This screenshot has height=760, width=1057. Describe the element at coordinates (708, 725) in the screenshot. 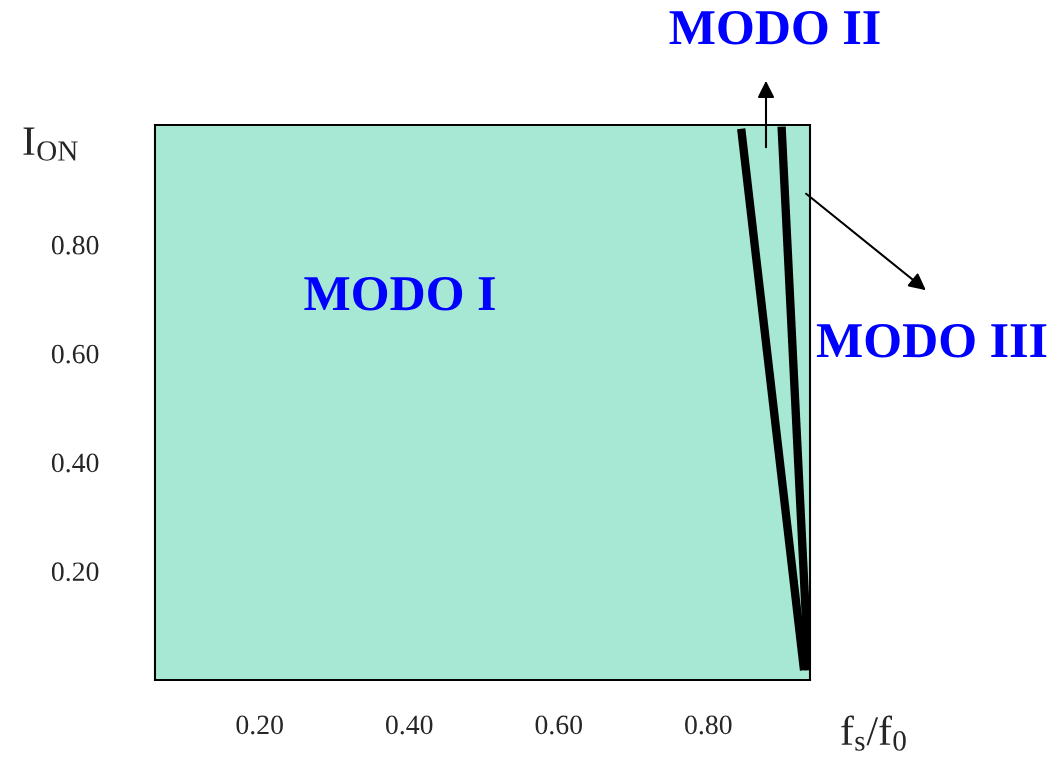

I see `x-tick-label: 0.80` at that location.